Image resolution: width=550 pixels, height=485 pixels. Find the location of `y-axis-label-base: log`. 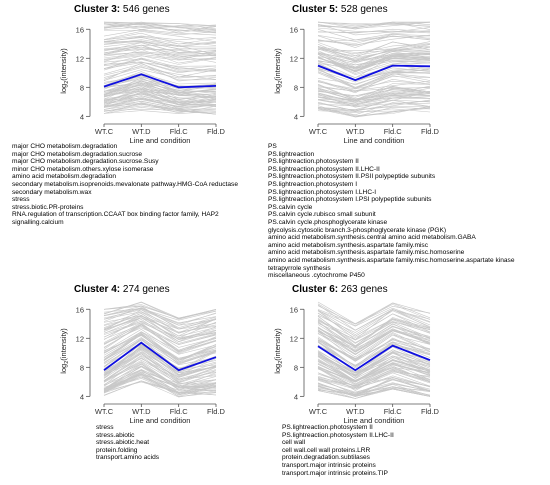

y-axis-label-base: log is located at coordinates (63, 369).